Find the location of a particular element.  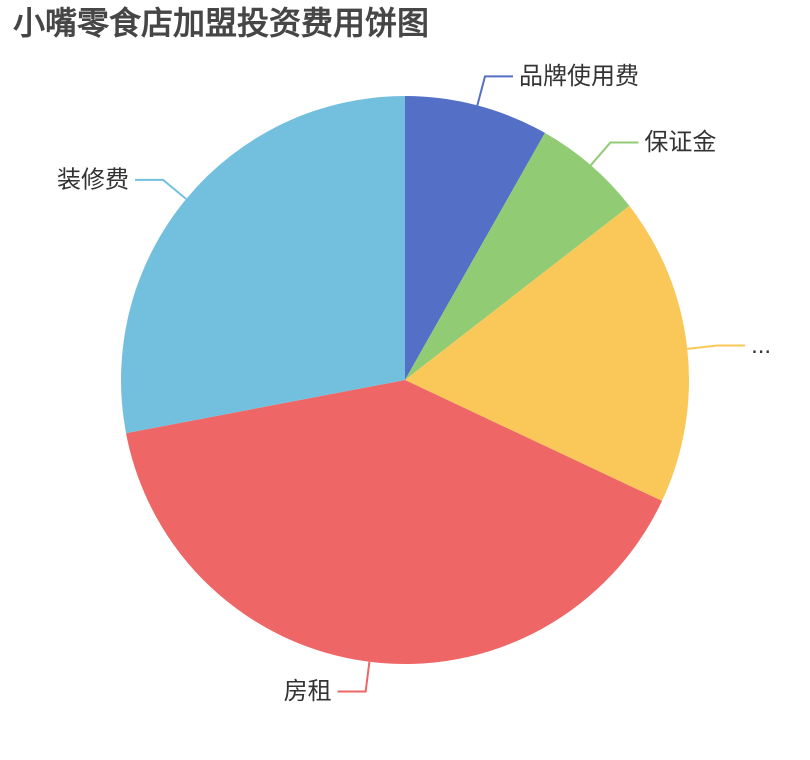

slice-label: 装修费 is located at coordinates (93, 179).